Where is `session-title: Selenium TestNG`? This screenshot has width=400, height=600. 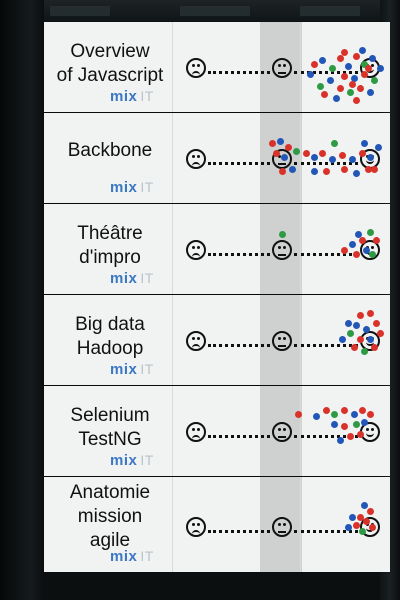 session-title: Selenium TestNG is located at coordinates (110, 428).